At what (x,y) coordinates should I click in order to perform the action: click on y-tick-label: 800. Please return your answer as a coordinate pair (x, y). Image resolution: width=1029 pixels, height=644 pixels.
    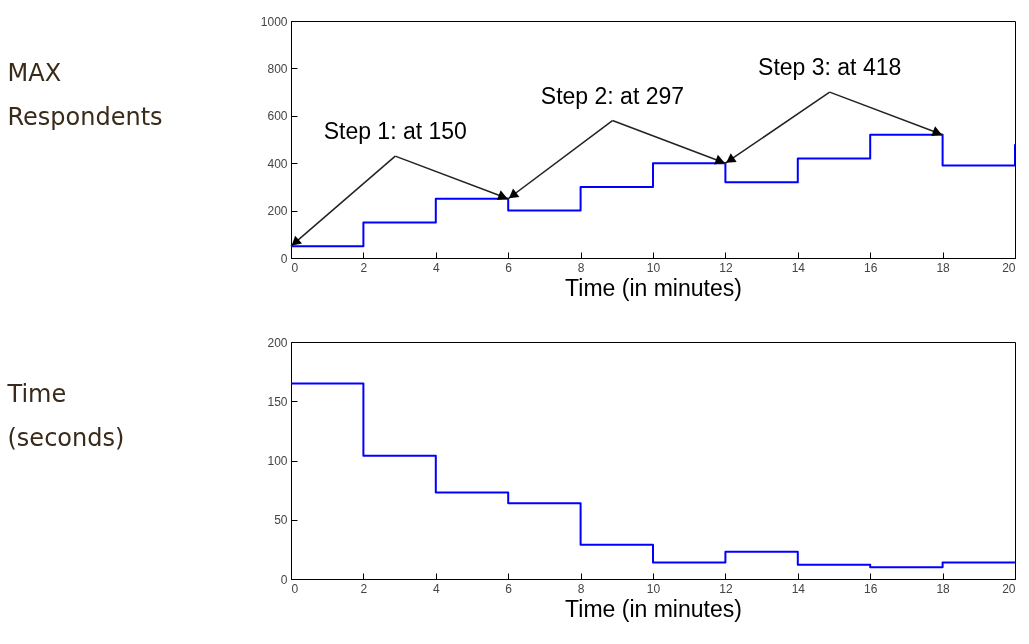
    Looking at the image, I should click on (277, 68).